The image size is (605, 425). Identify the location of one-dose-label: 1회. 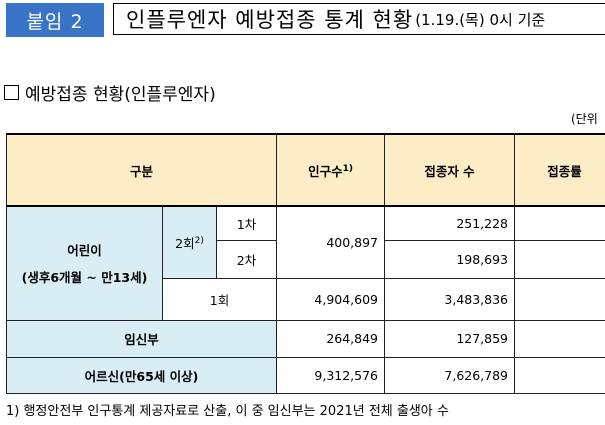
(219, 299).